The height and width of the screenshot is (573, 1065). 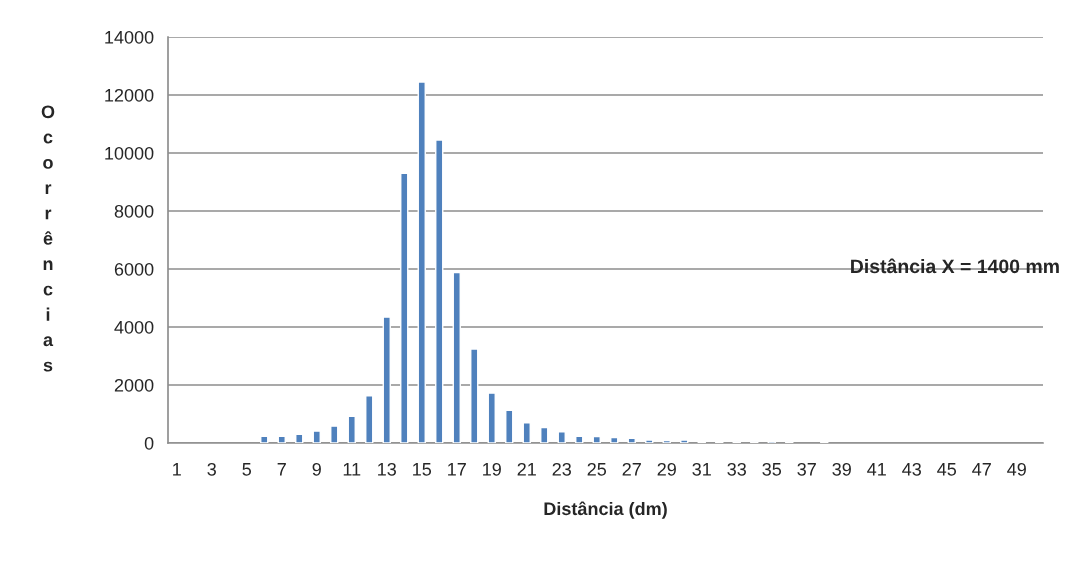 What do you see at coordinates (134, 385) in the screenshot?
I see `y-tick-label: 2000` at bounding box center [134, 385].